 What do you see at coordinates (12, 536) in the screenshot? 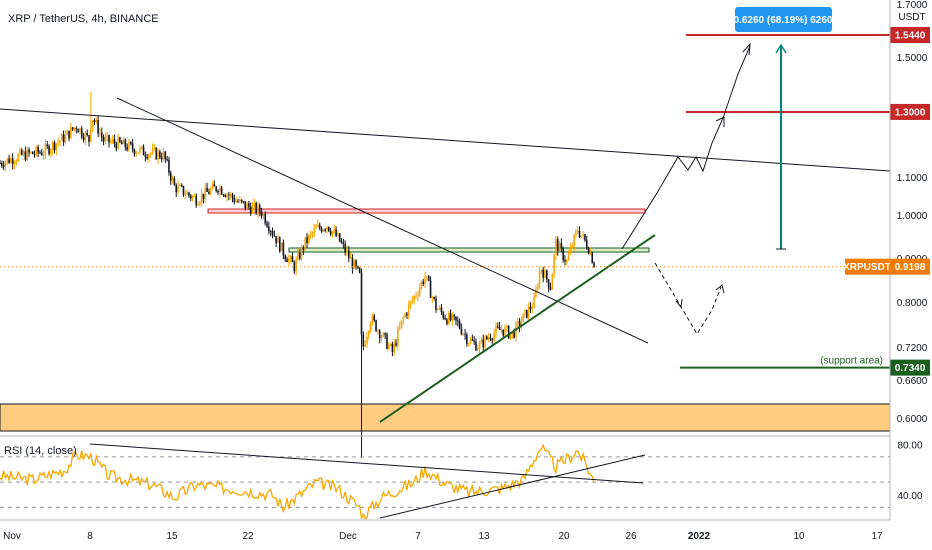
I see `x-tick-label: Nov` at bounding box center [12, 536].